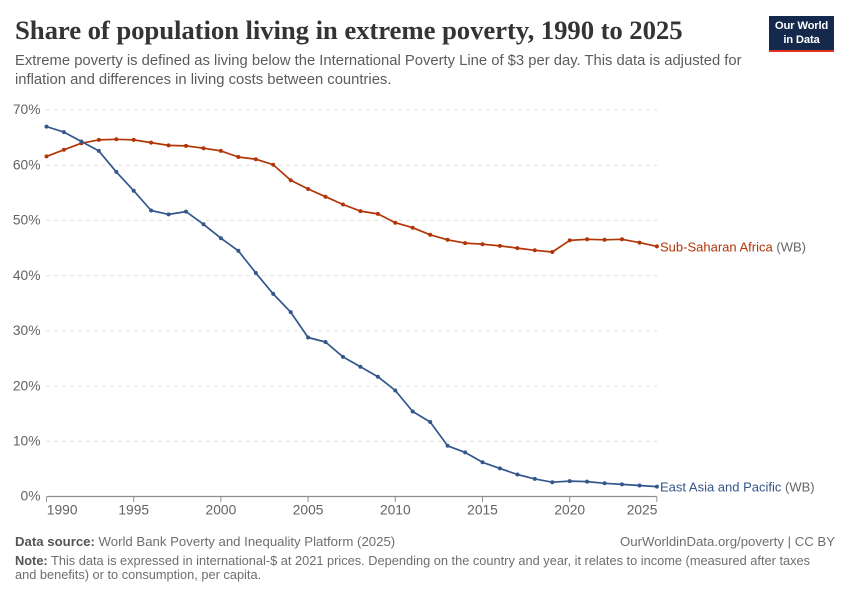 The image size is (850, 600). I want to click on svg-text: East Asia and Pacific (WB), so click(737, 487).